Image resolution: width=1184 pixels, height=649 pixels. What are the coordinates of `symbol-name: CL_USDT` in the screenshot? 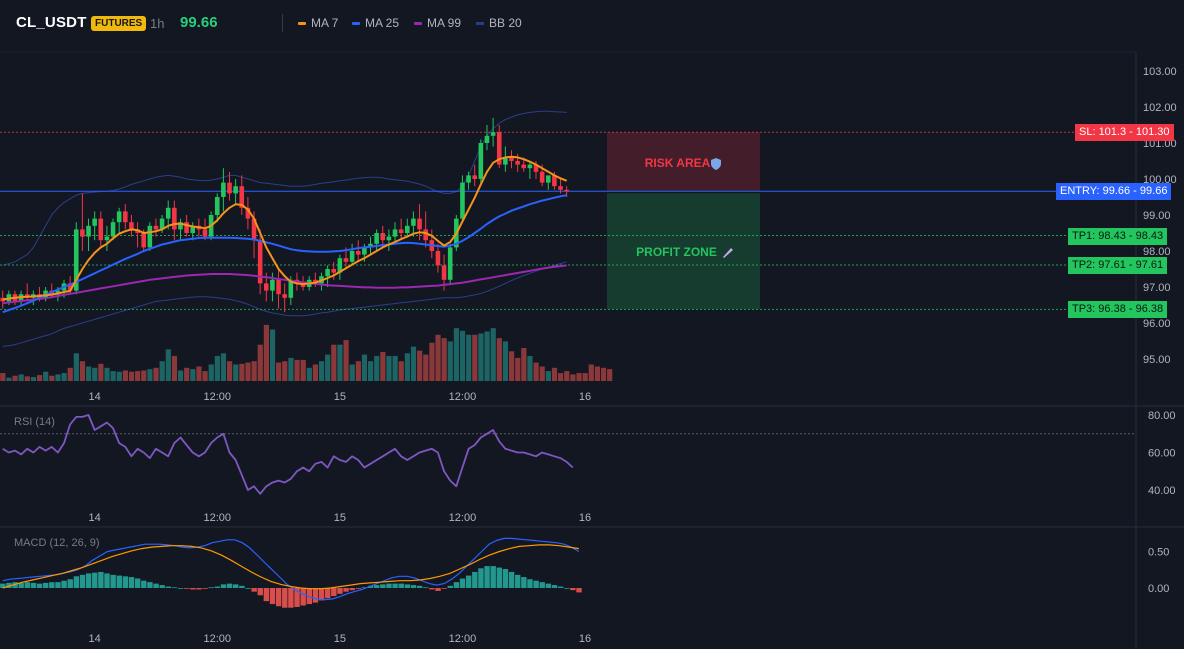 It's located at (51, 22).